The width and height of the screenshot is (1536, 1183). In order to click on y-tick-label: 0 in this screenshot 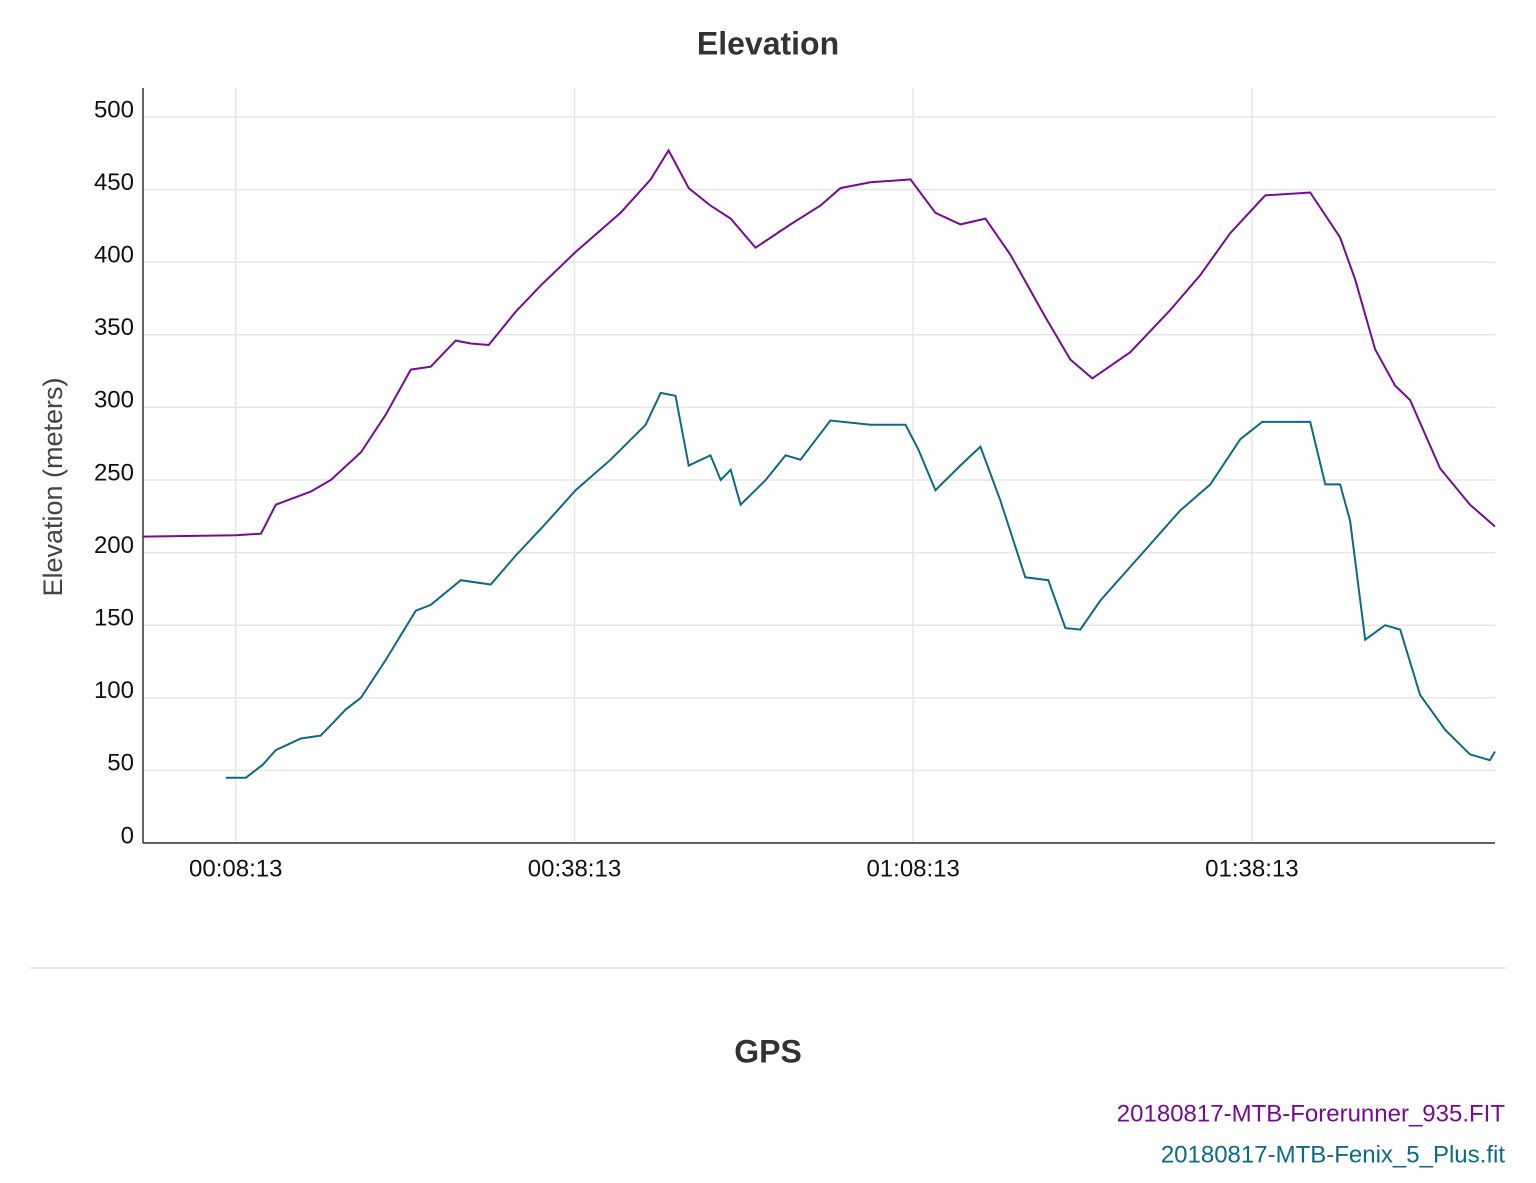, I will do `click(127, 835)`.